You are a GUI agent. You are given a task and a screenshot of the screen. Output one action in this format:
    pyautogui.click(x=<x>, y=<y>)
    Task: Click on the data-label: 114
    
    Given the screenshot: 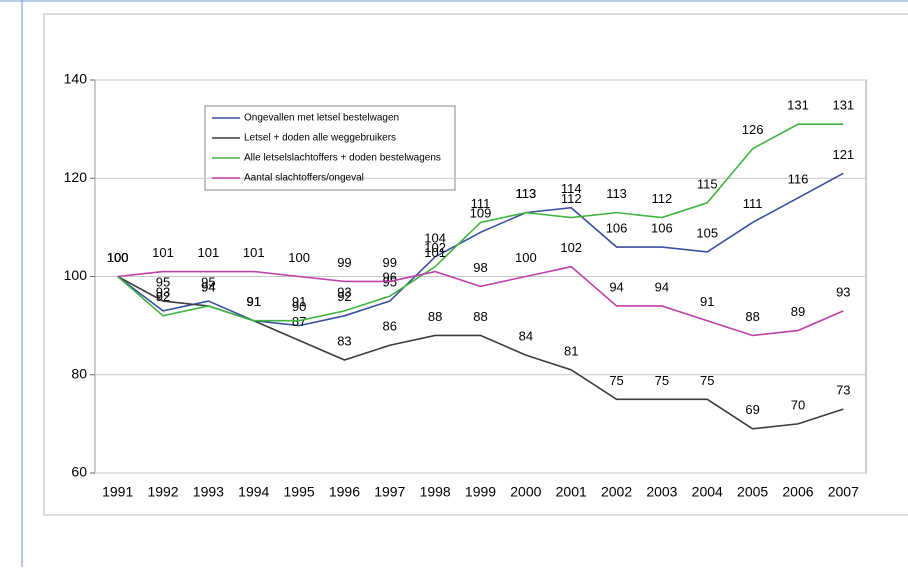 What is the action you would take?
    pyautogui.click(x=571, y=188)
    